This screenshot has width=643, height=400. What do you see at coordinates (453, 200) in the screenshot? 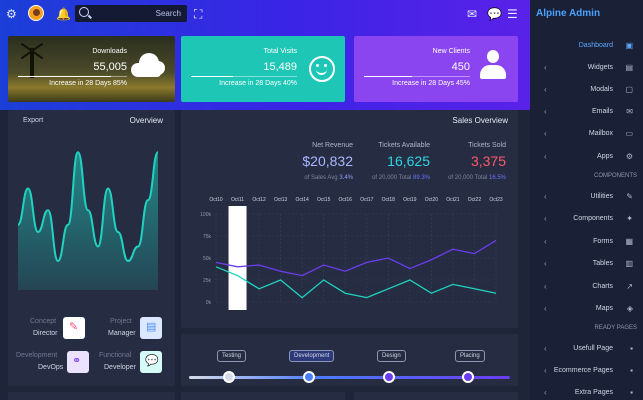
I see `x-tick-label: Oct21` at bounding box center [453, 200].